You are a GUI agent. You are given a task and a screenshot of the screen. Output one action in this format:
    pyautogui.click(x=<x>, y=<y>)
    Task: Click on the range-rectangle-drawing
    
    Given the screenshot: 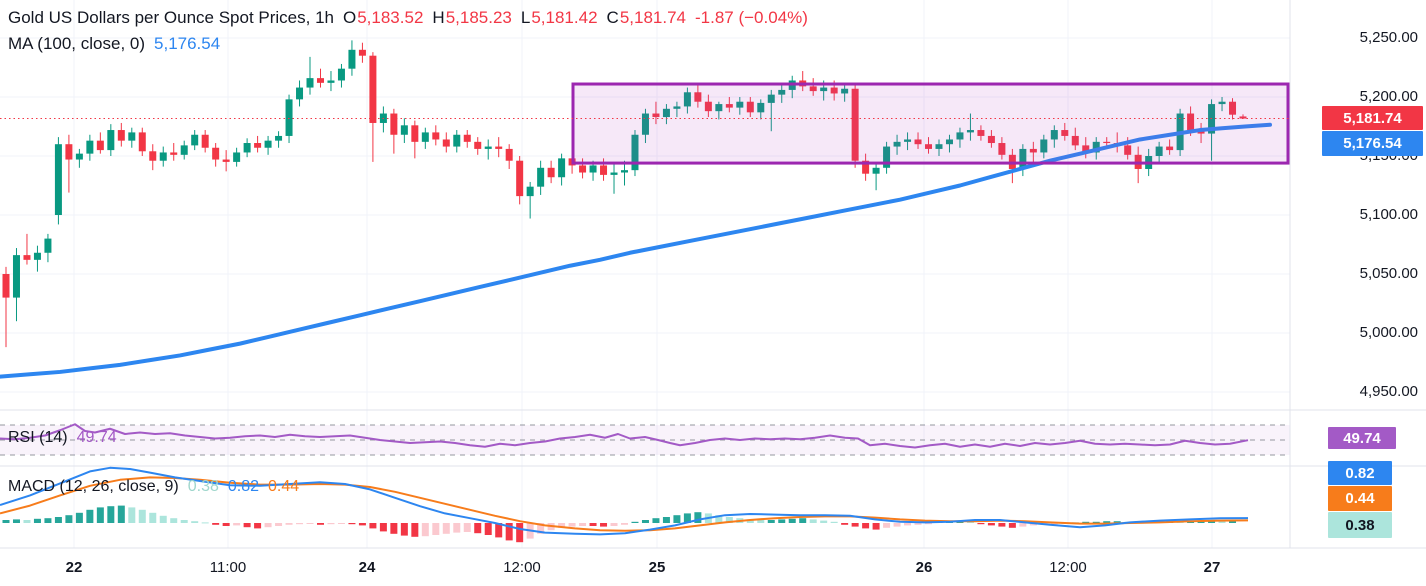 What is the action you would take?
    pyautogui.click(x=930, y=123)
    